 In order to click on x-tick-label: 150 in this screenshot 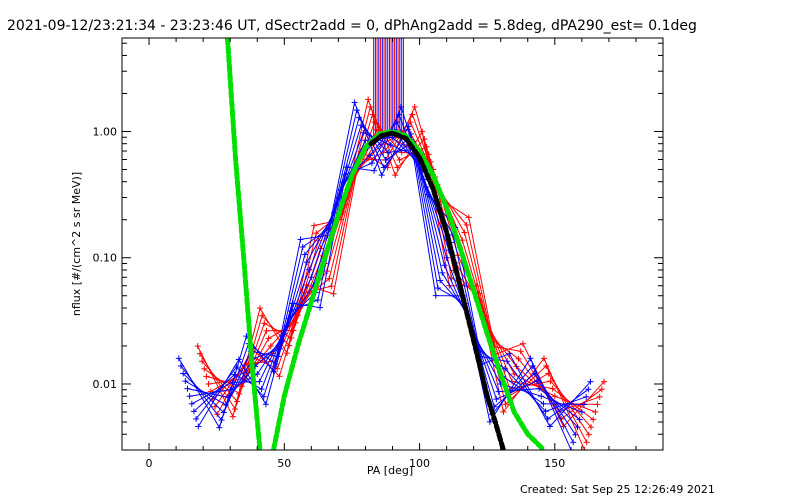, I will do `click(554, 463)`.